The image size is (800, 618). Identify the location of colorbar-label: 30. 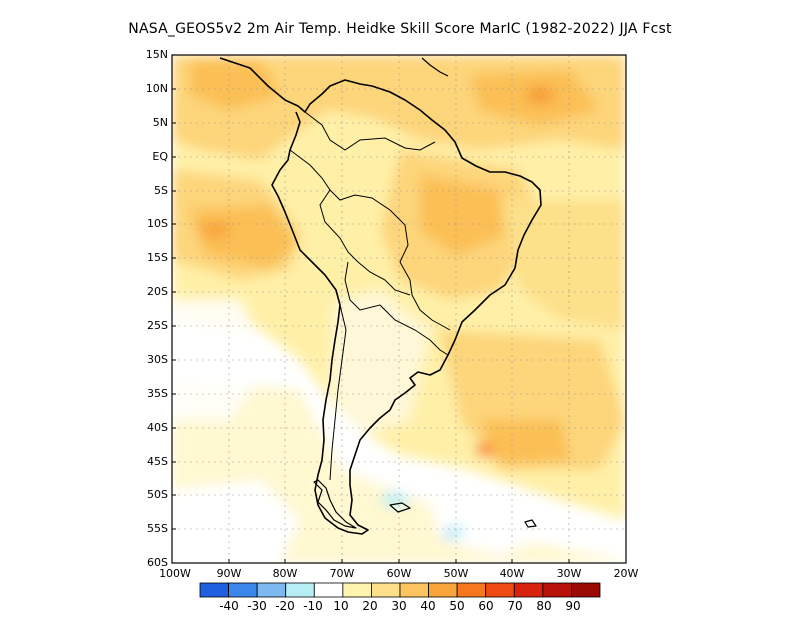
(399, 606).